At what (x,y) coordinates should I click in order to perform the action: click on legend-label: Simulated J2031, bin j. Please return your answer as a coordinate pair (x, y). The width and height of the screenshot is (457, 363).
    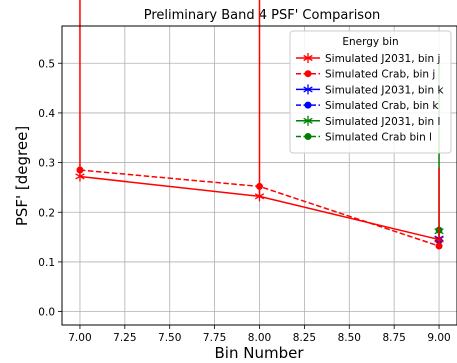
    Looking at the image, I should click on (382, 59).